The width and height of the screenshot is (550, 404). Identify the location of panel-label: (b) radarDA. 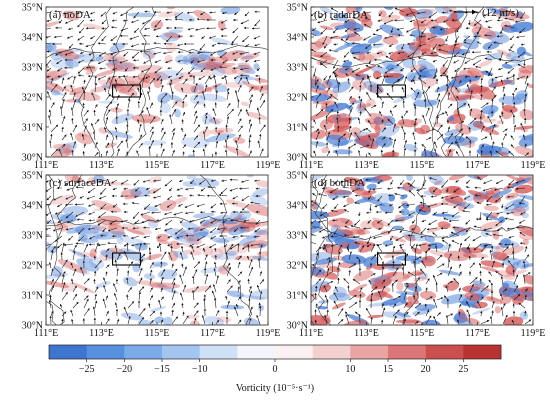
(341, 15).